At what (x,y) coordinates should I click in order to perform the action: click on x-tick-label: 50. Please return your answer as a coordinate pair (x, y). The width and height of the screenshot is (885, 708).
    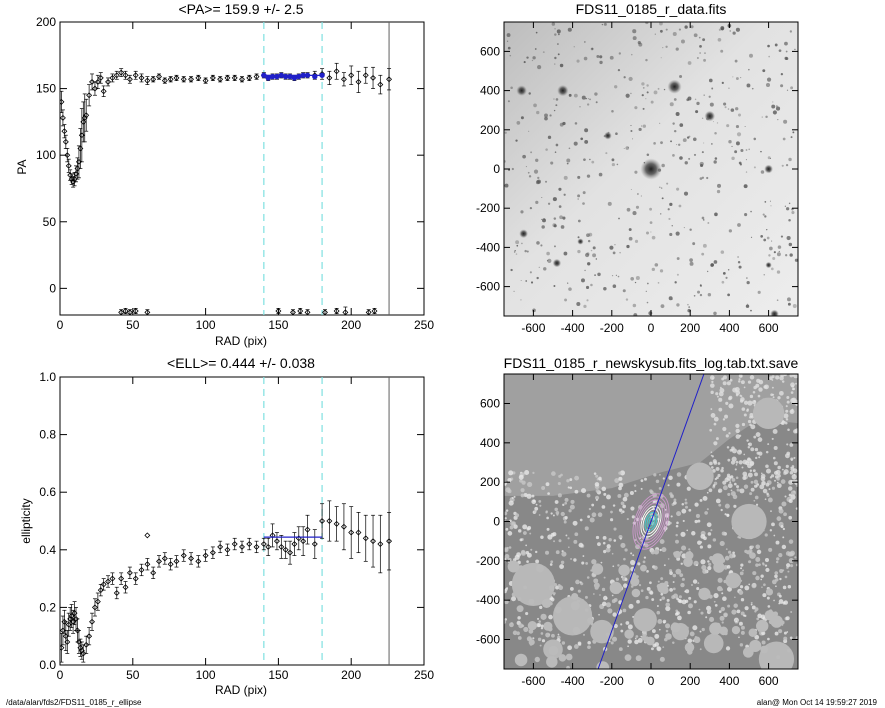
    Looking at the image, I should click on (133, 325).